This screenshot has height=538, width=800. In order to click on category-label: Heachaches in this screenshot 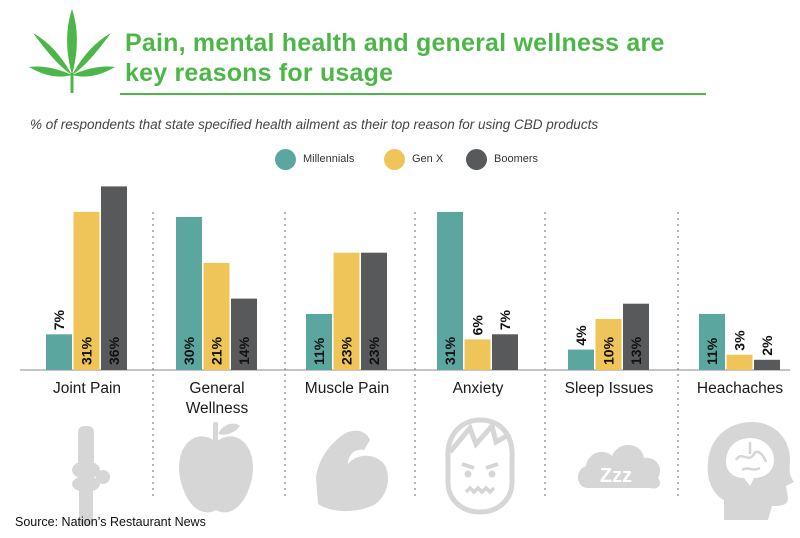, I will do `click(740, 388)`.